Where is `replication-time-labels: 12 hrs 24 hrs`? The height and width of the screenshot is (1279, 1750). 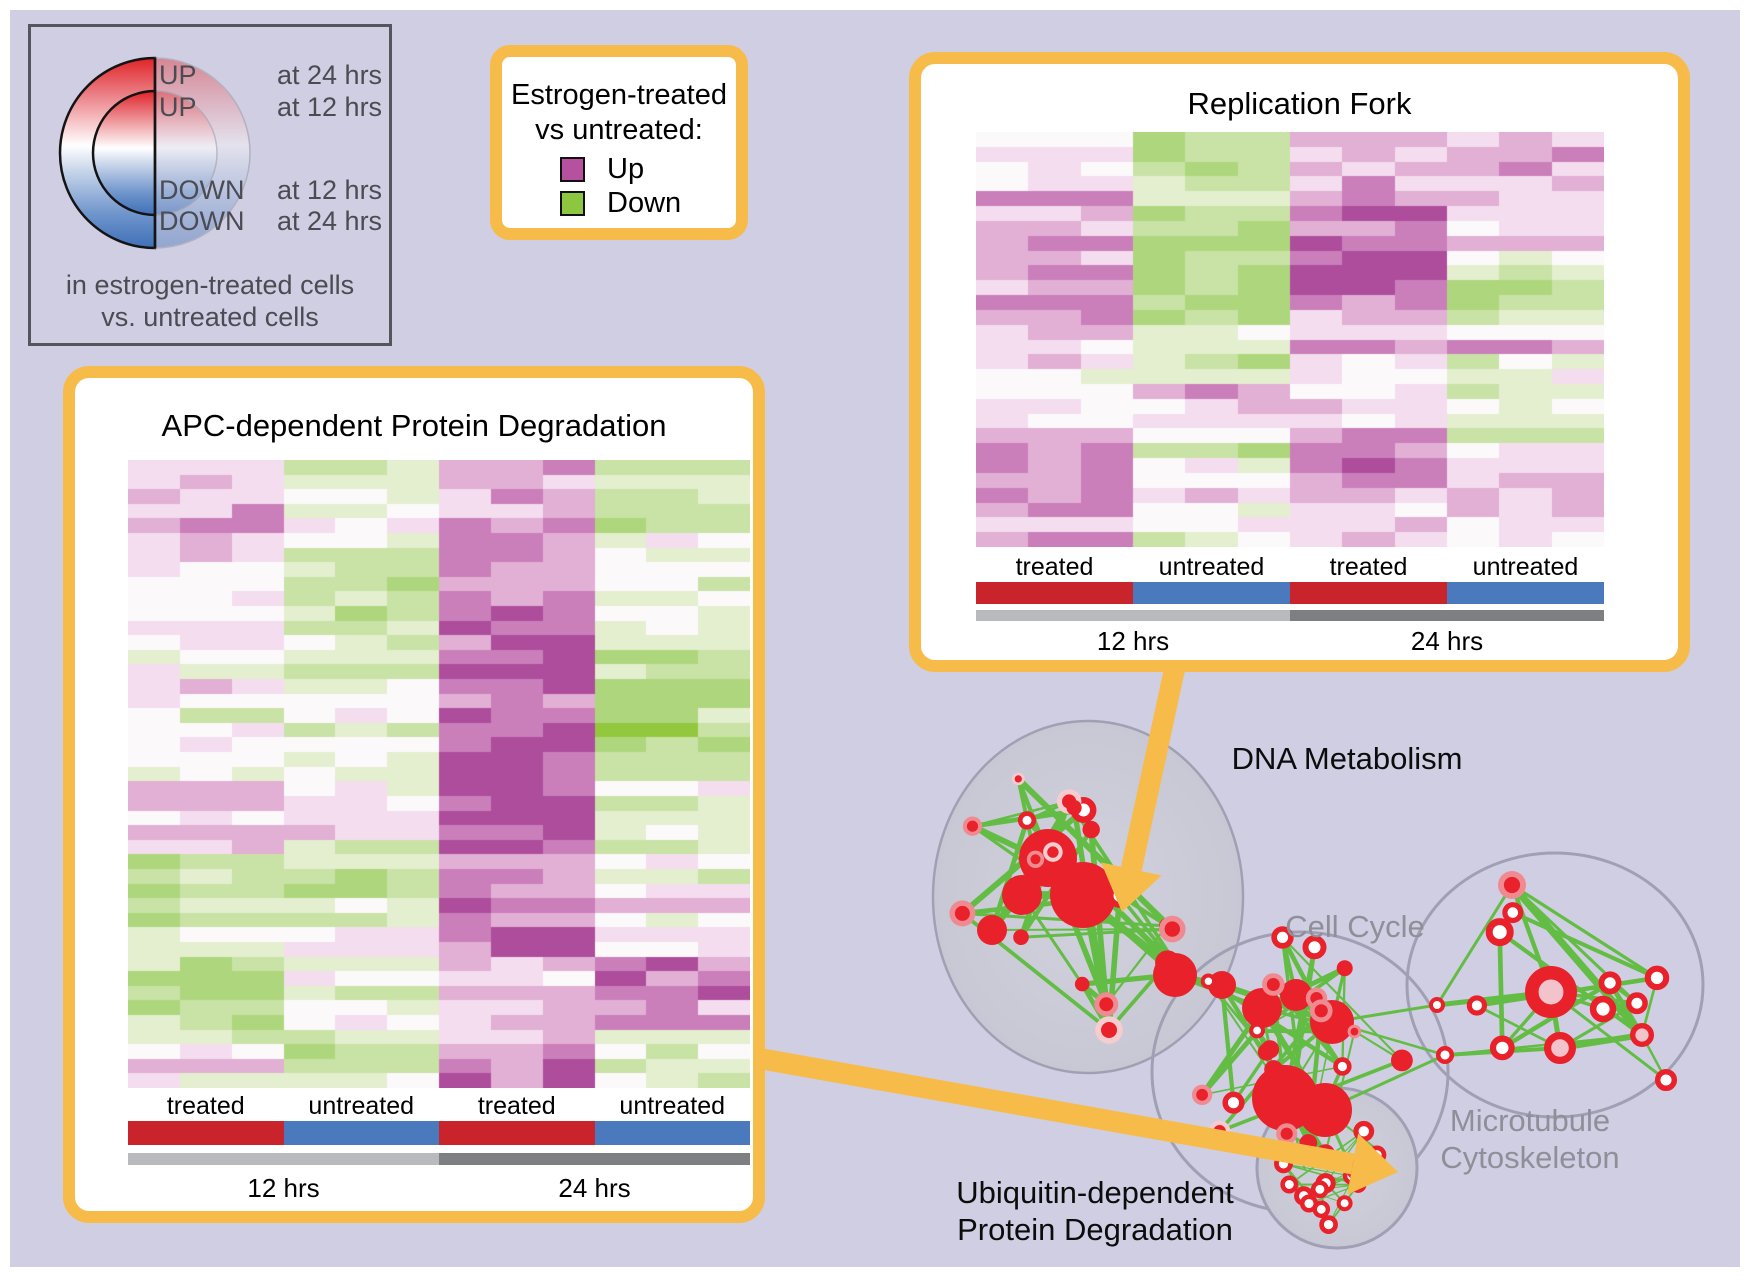 replication-time-labels: 12 hrs 24 hrs is located at coordinates (1290, 641).